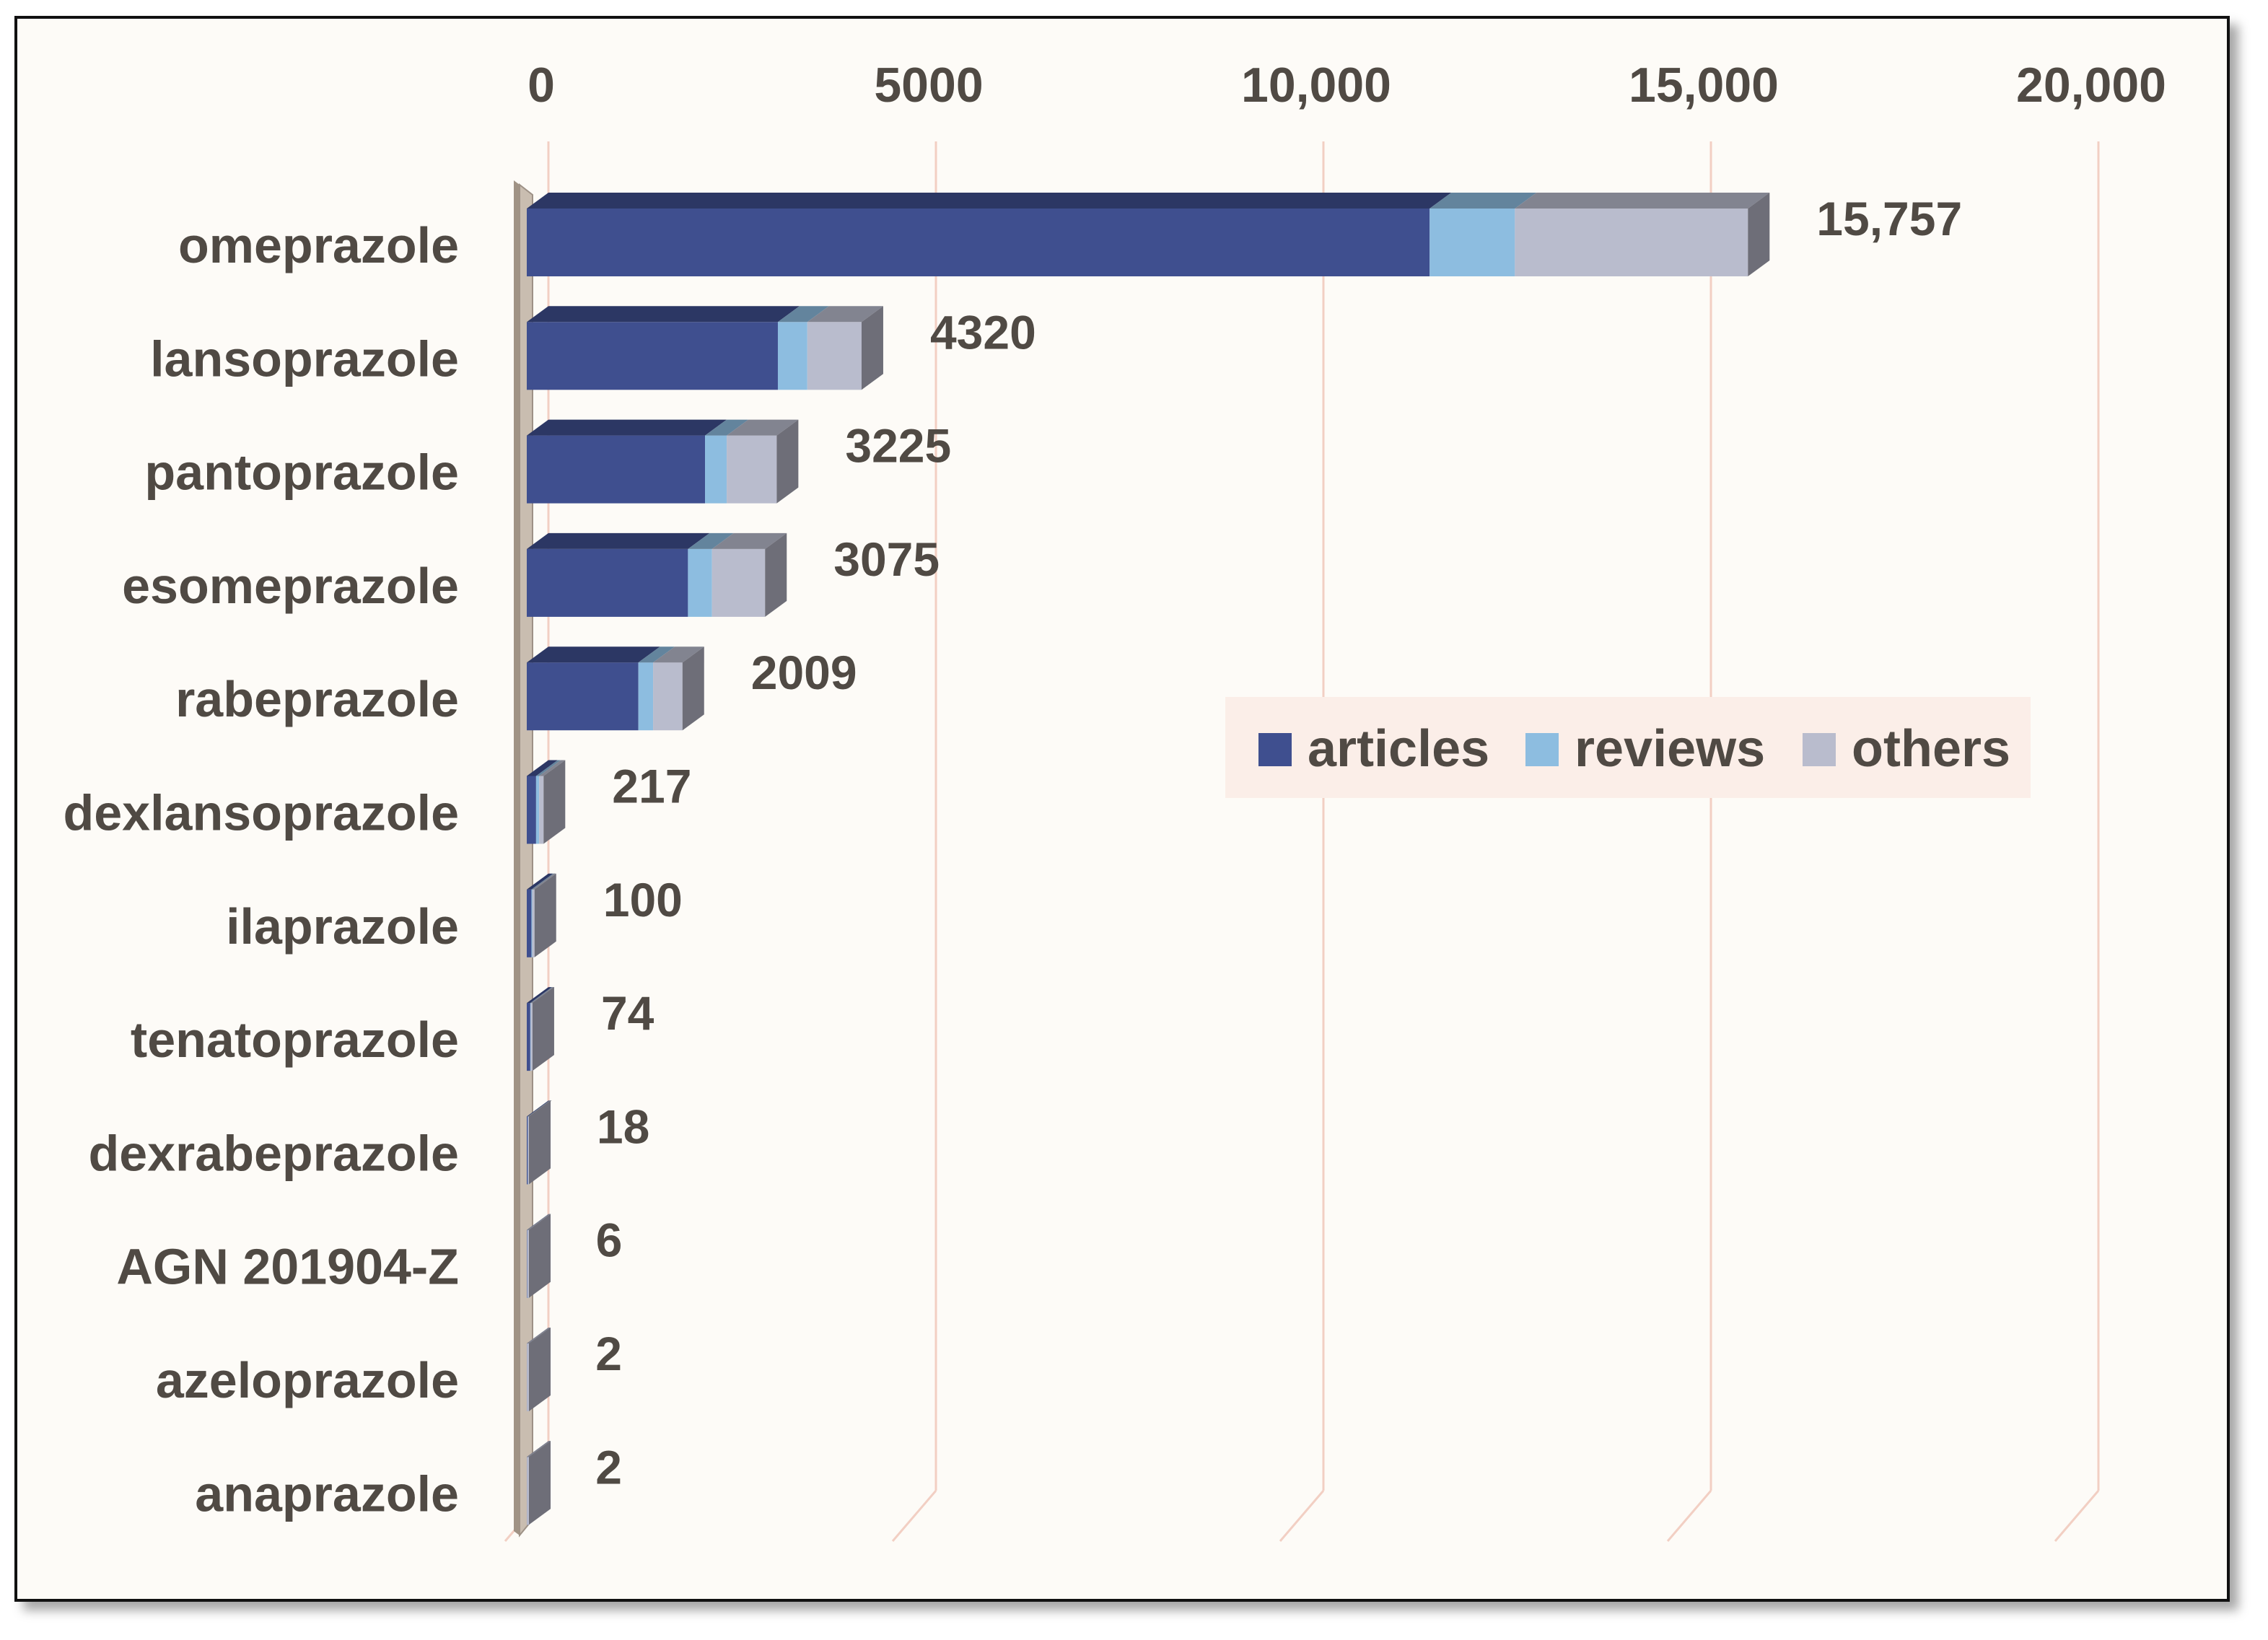 This screenshot has height=1640, width=2268. What do you see at coordinates (2091, 85) in the screenshot?
I see `x-tick-label: 20,000` at bounding box center [2091, 85].